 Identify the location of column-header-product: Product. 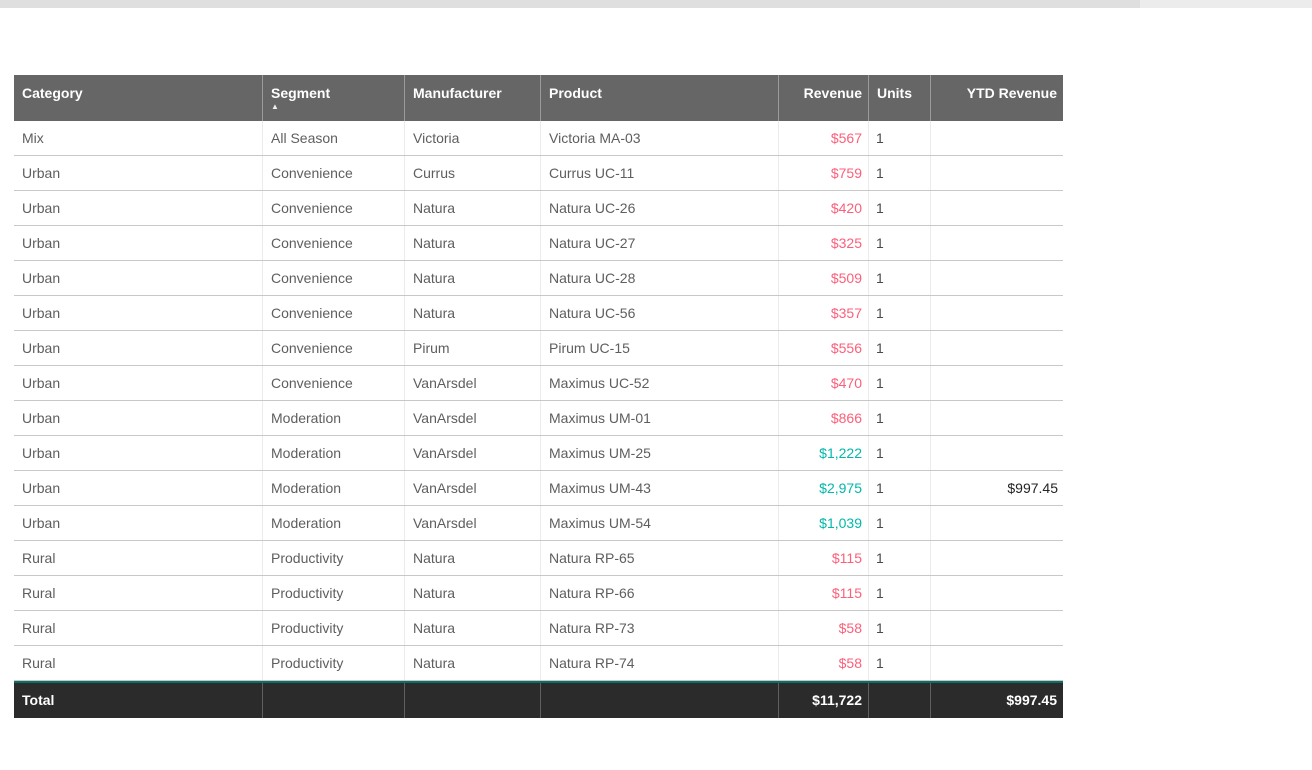
(659, 98).